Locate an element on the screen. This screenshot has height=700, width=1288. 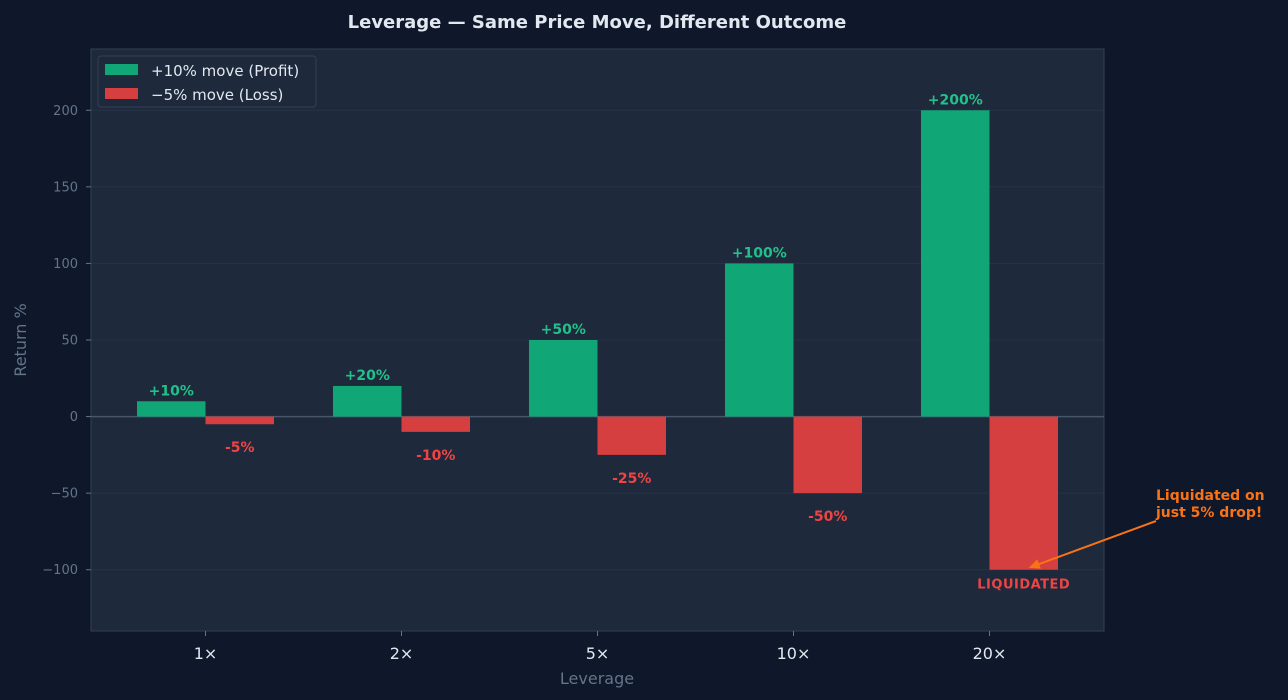
legend-label-loss: −5% move (Loss) is located at coordinates (217, 95).